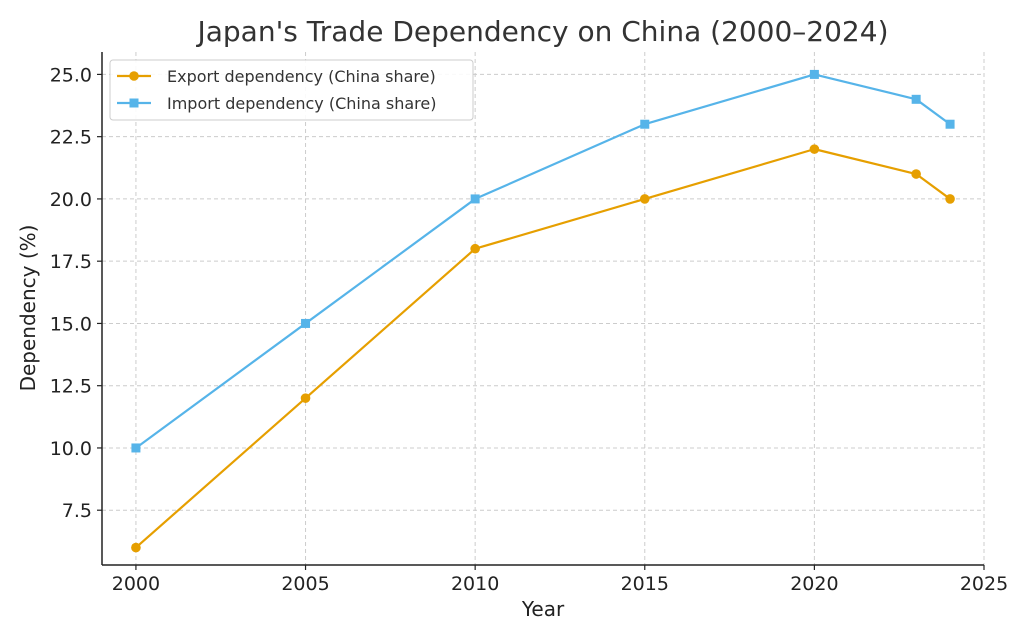 The height and width of the screenshot is (640, 1024). What do you see at coordinates (71, 262) in the screenshot?
I see `y-tick-label: 17.5` at bounding box center [71, 262].